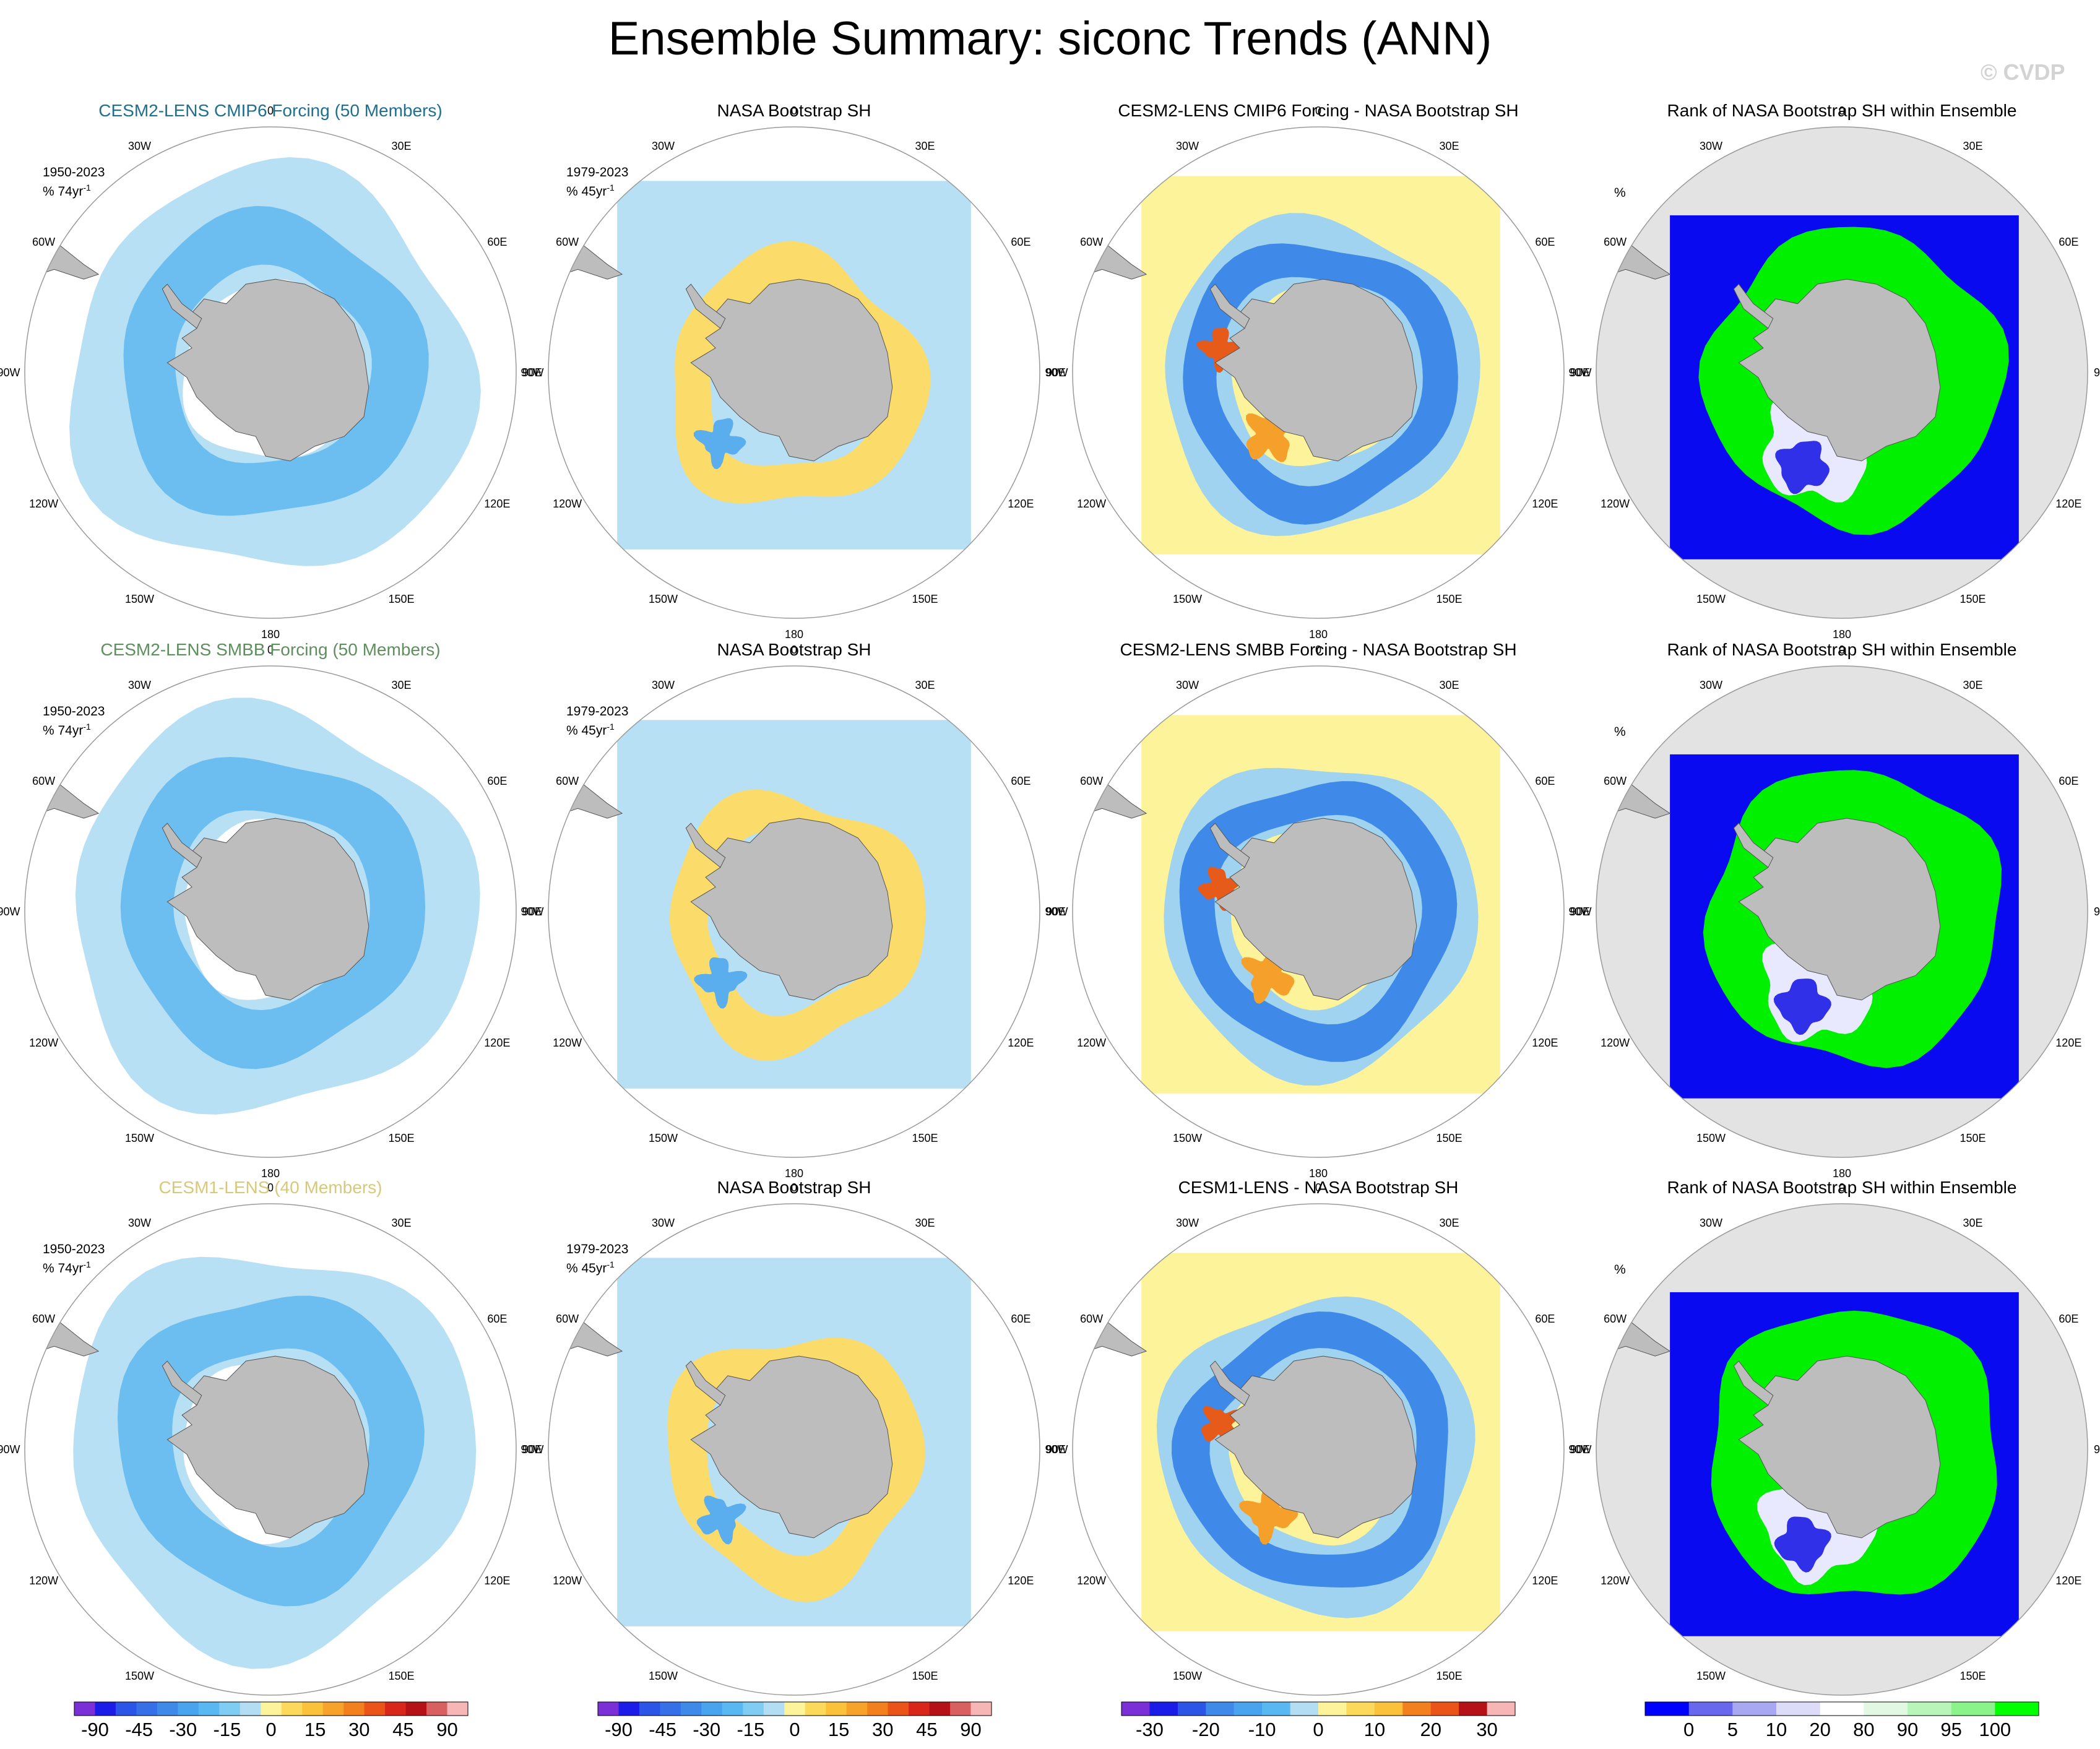 The height and width of the screenshot is (1749, 2100). Describe the element at coordinates (1951, 1729) in the screenshot. I see `colorbar-label: 95` at that location.